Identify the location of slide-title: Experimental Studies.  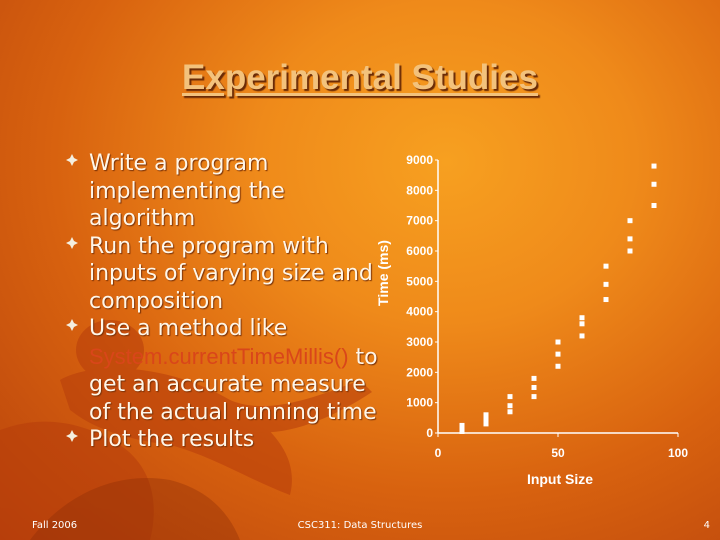
(360, 77).